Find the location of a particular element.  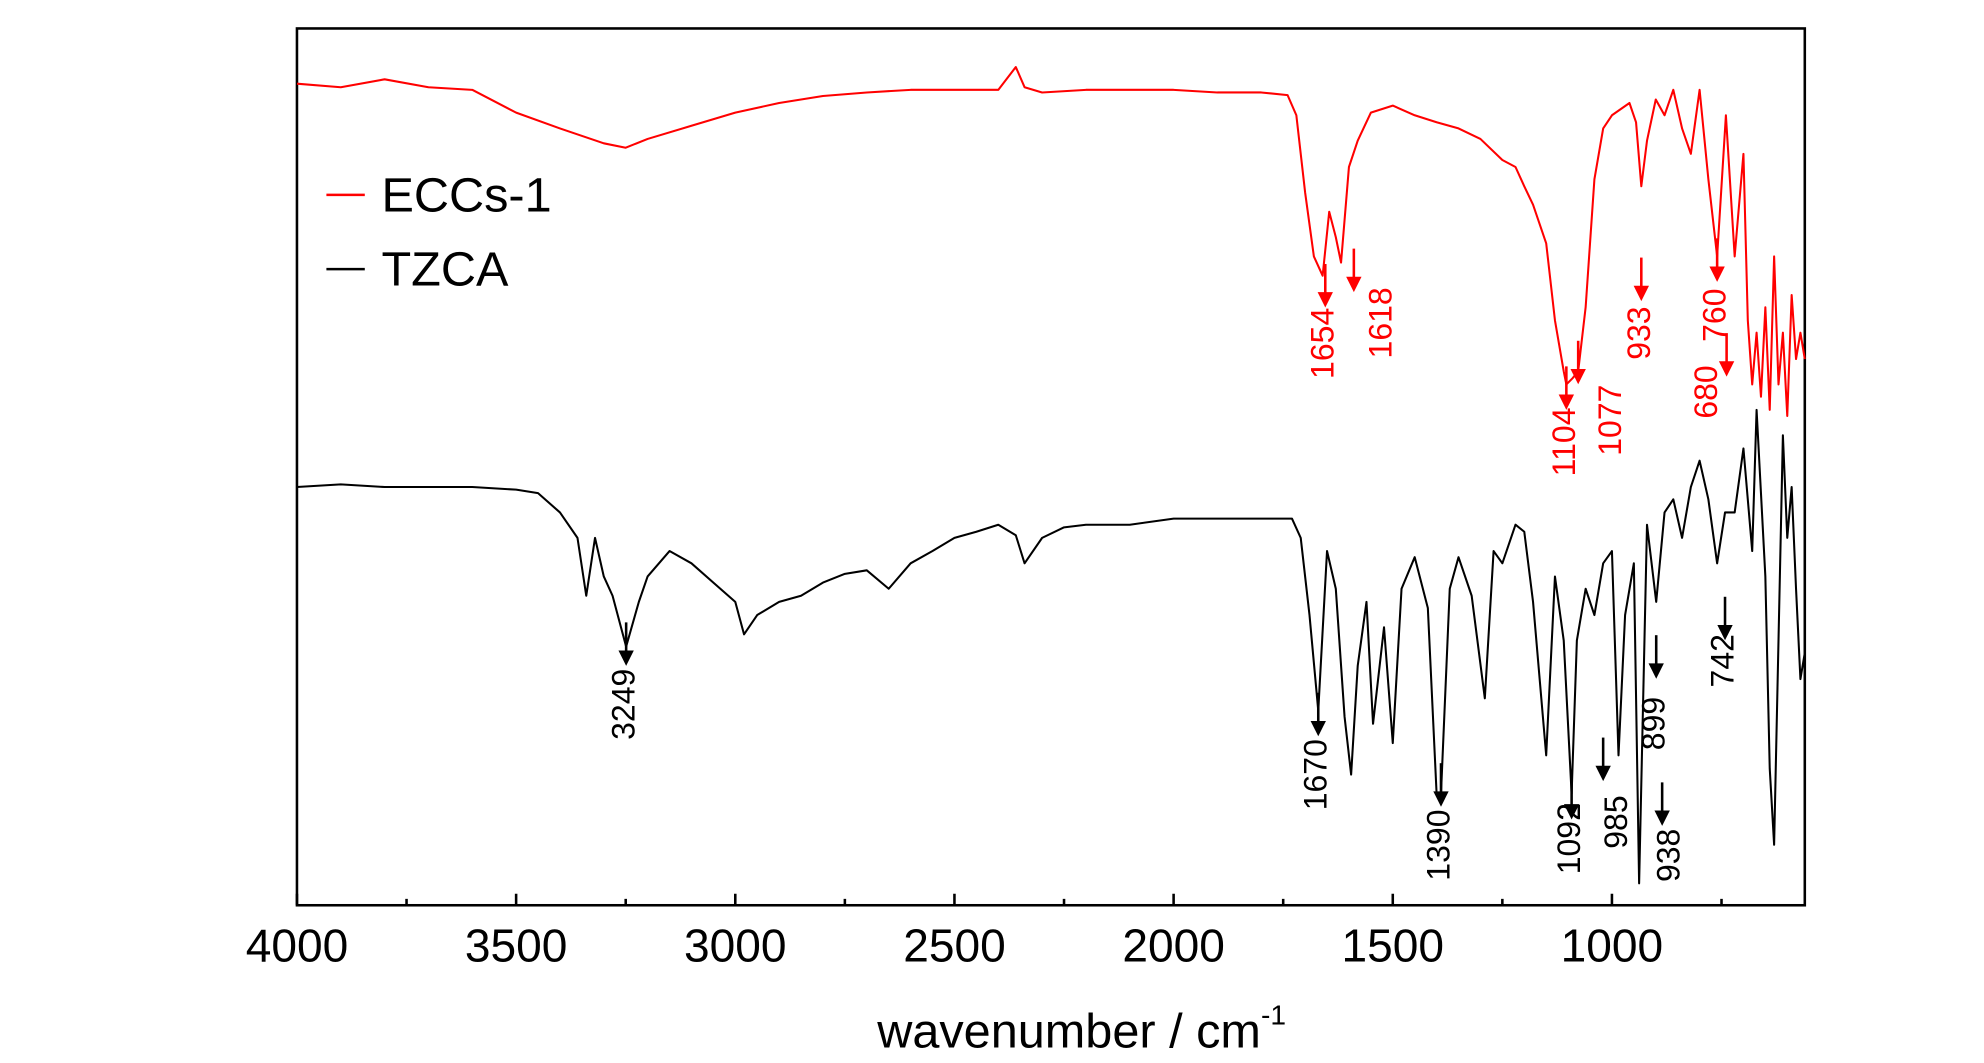

annotation-label: 1077 is located at coordinates (1610, 420).